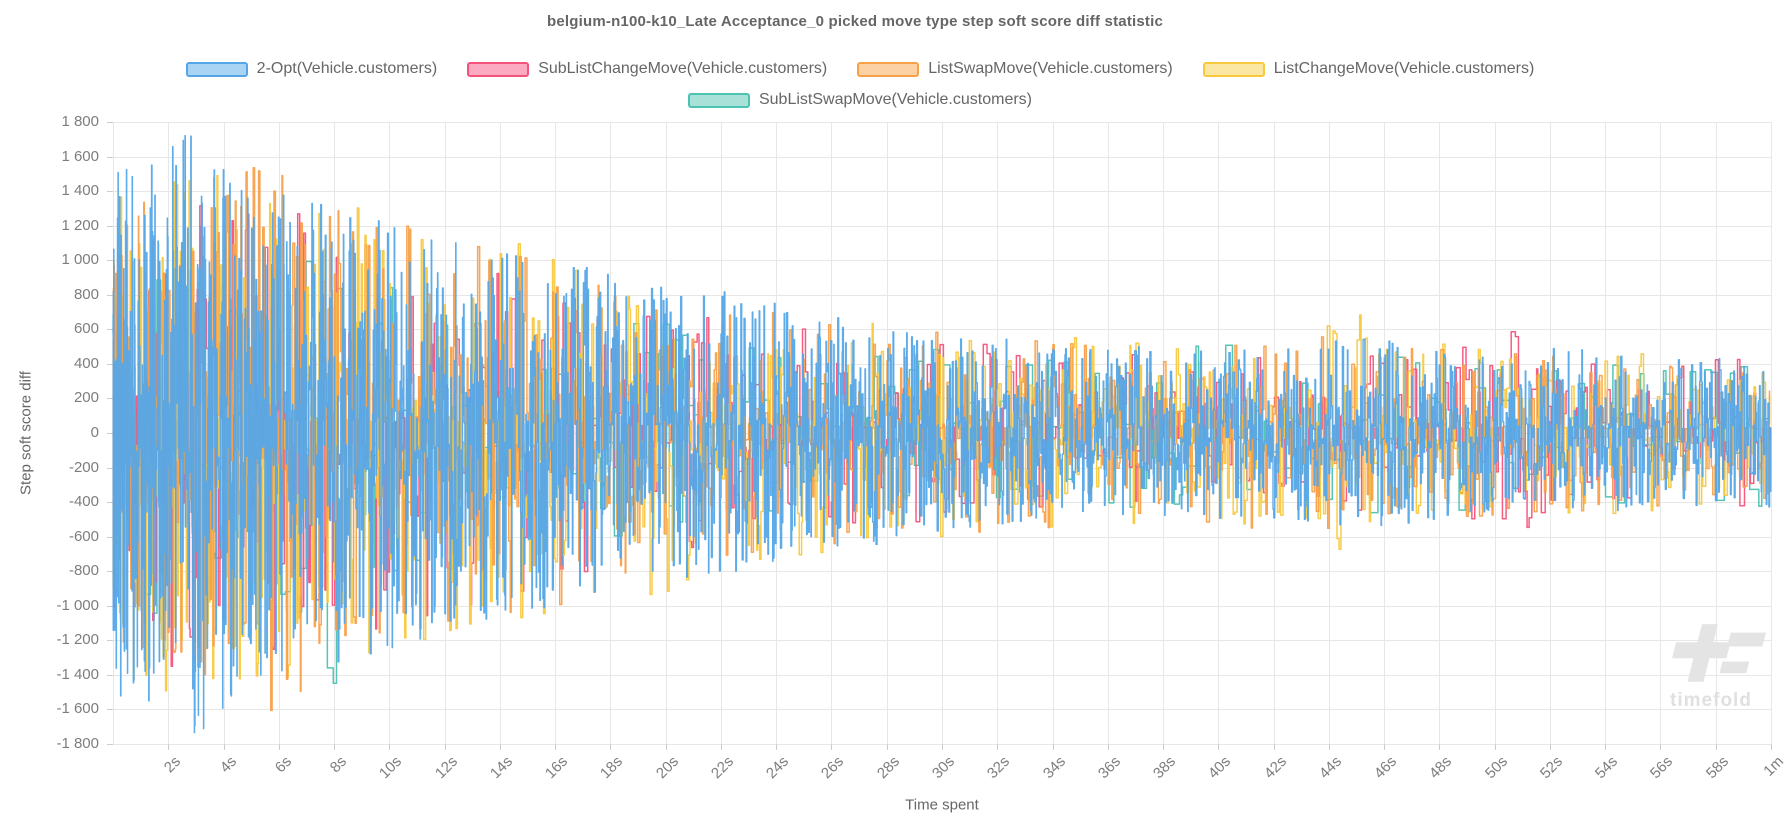  Describe the element at coordinates (94, 432) in the screenshot. I see `y-tick-label: 0` at that location.